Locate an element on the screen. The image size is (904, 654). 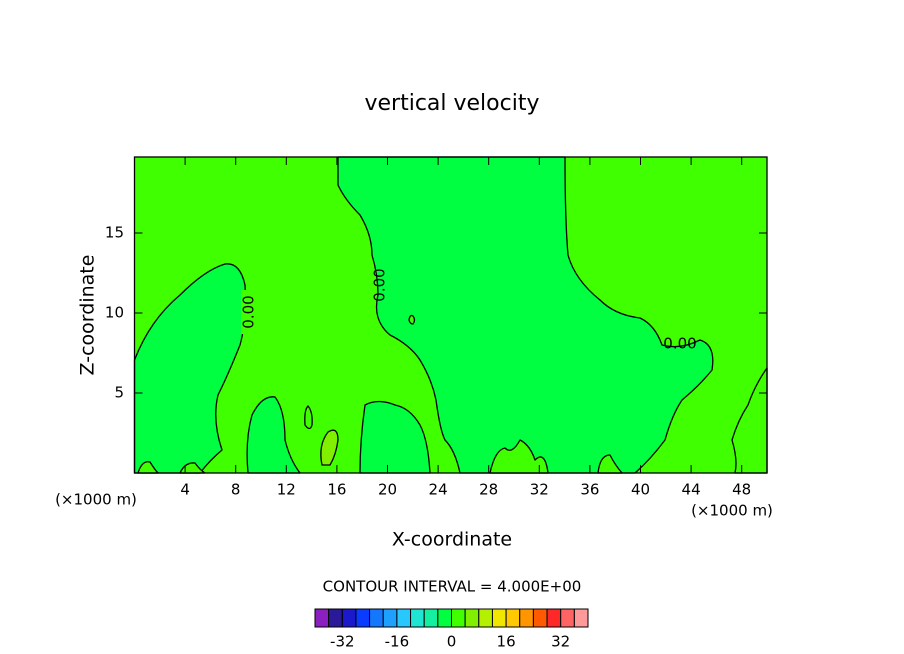
colorbar-tick-label: -32 is located at coordinates (342, 642).